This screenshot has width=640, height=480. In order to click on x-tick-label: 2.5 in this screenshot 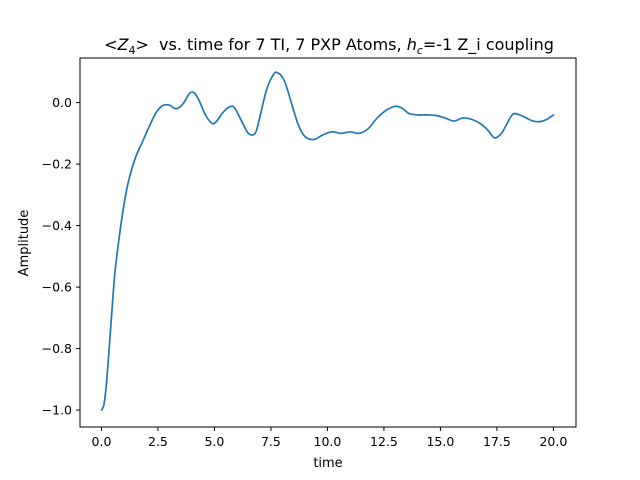, I will do `click(158, 441)`.